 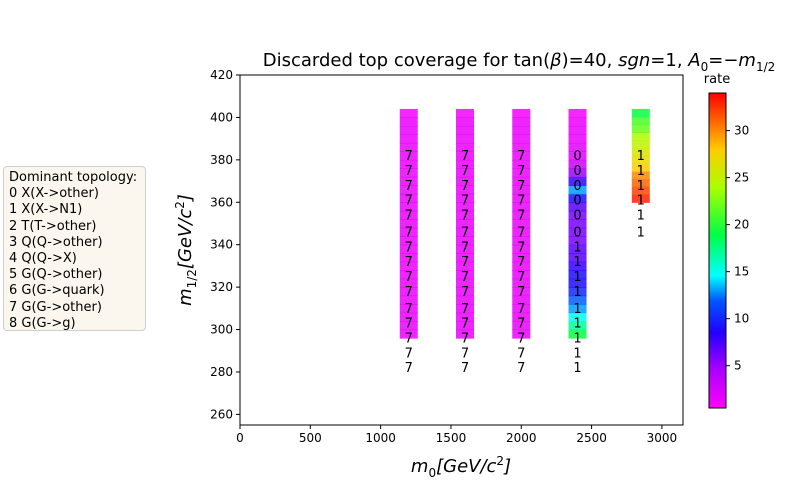 I want to click on legend-item: 7 G(G->other), so click(x=55, y=307).